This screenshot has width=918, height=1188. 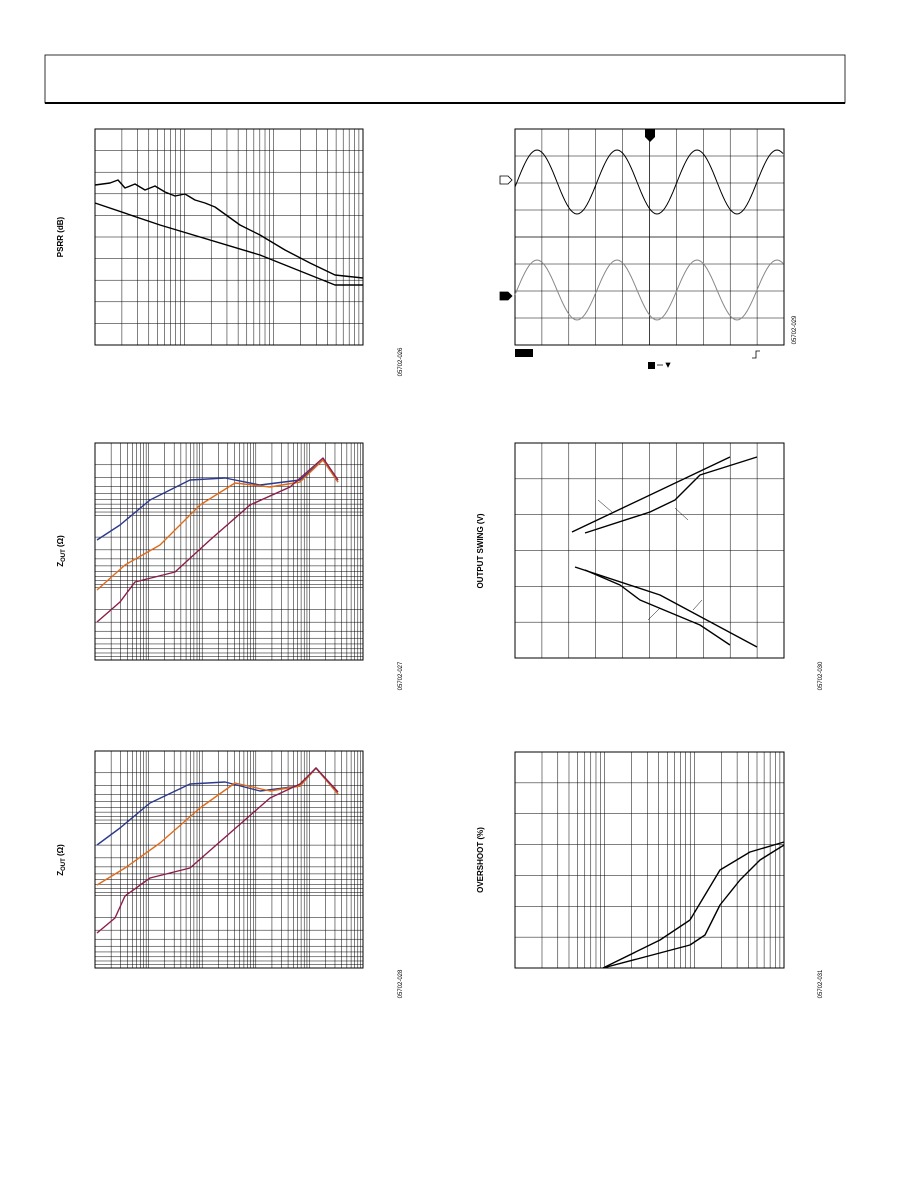 What do you see at coordinates (445, 79) in the screenshot?
I see `header-box` at bounding box center [445, 79].